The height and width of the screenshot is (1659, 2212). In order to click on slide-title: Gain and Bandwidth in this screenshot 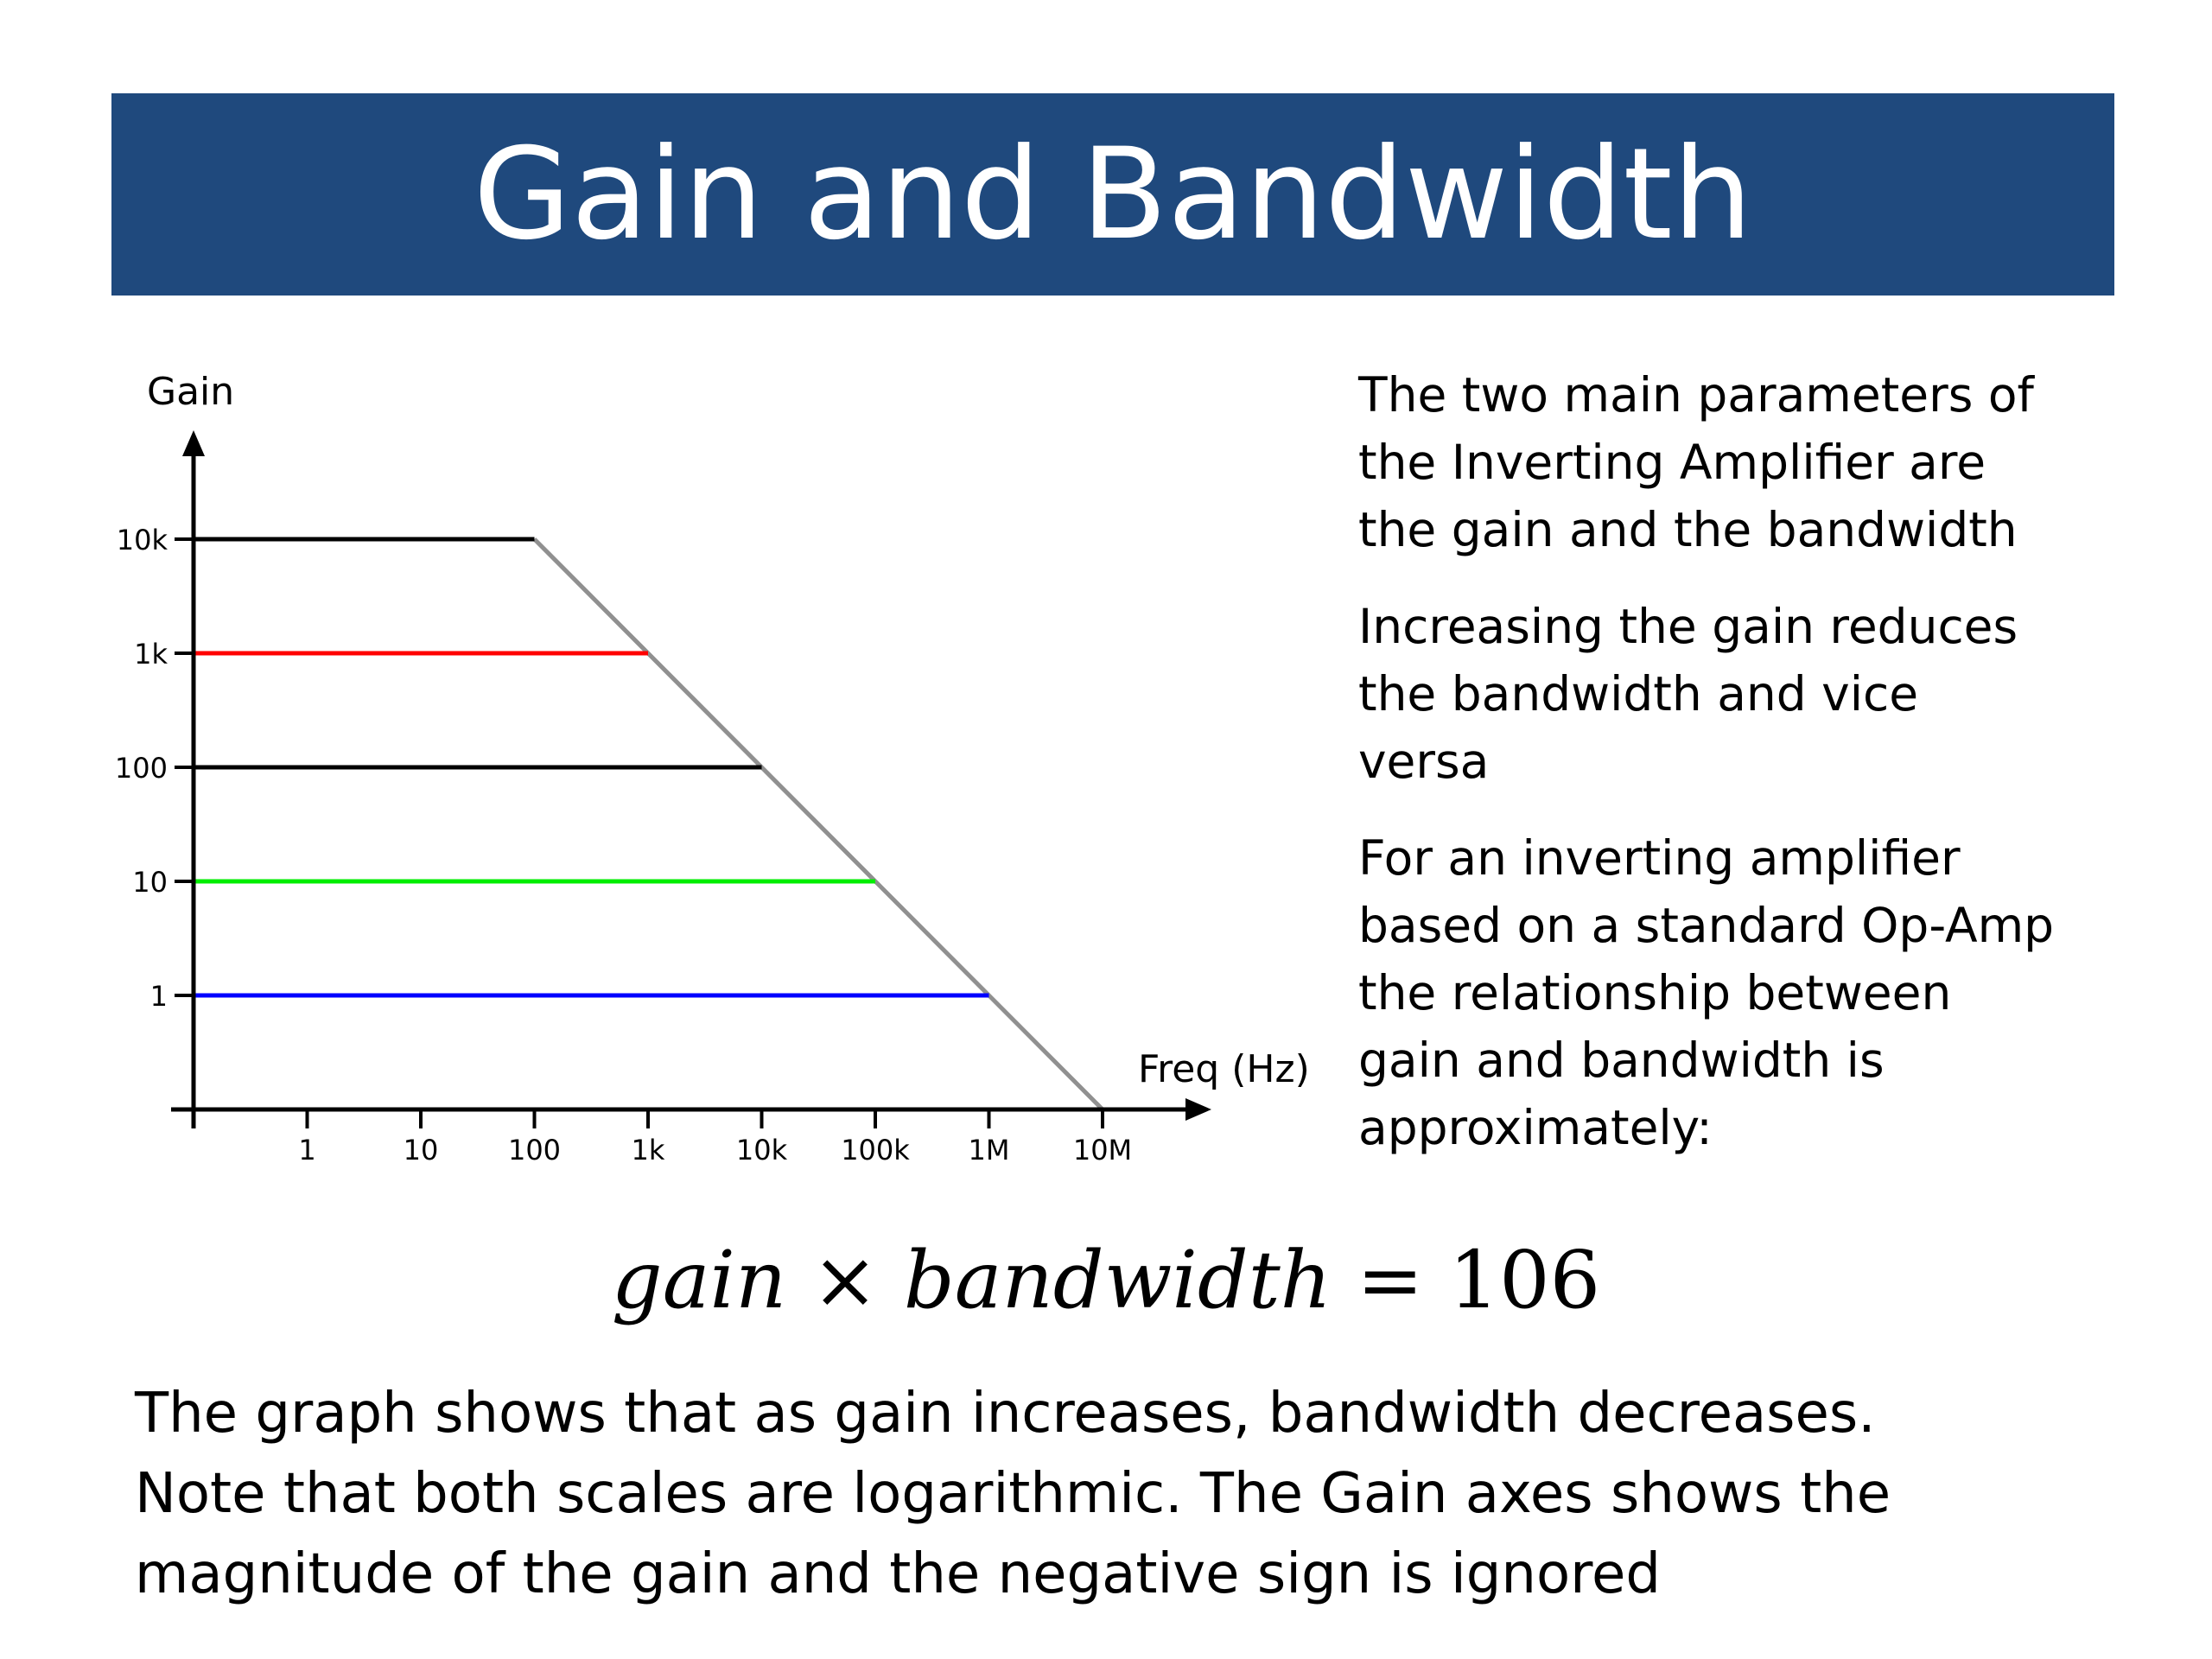, I will do `click(1113, 194)`.